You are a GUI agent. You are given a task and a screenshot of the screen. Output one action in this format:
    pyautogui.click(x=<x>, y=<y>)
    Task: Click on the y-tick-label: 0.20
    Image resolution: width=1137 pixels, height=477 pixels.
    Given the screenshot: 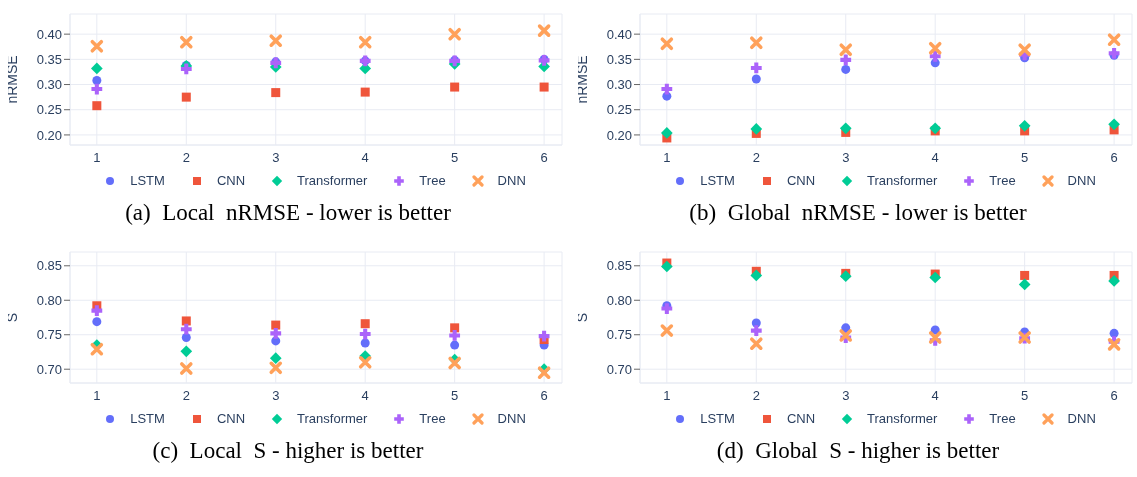 What is the action you would take?
    pyautogui.click(x=619, y=135)
    